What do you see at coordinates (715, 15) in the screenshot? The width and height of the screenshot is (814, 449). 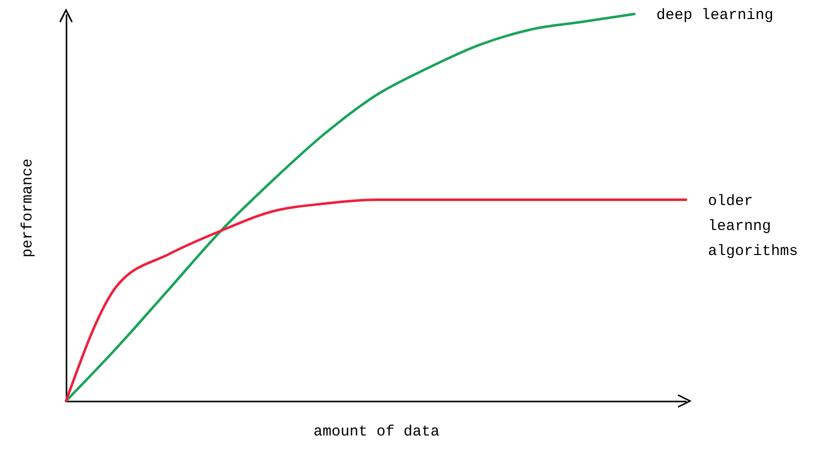 I see `series-label: deep learning` at bounding box center [715, 15].